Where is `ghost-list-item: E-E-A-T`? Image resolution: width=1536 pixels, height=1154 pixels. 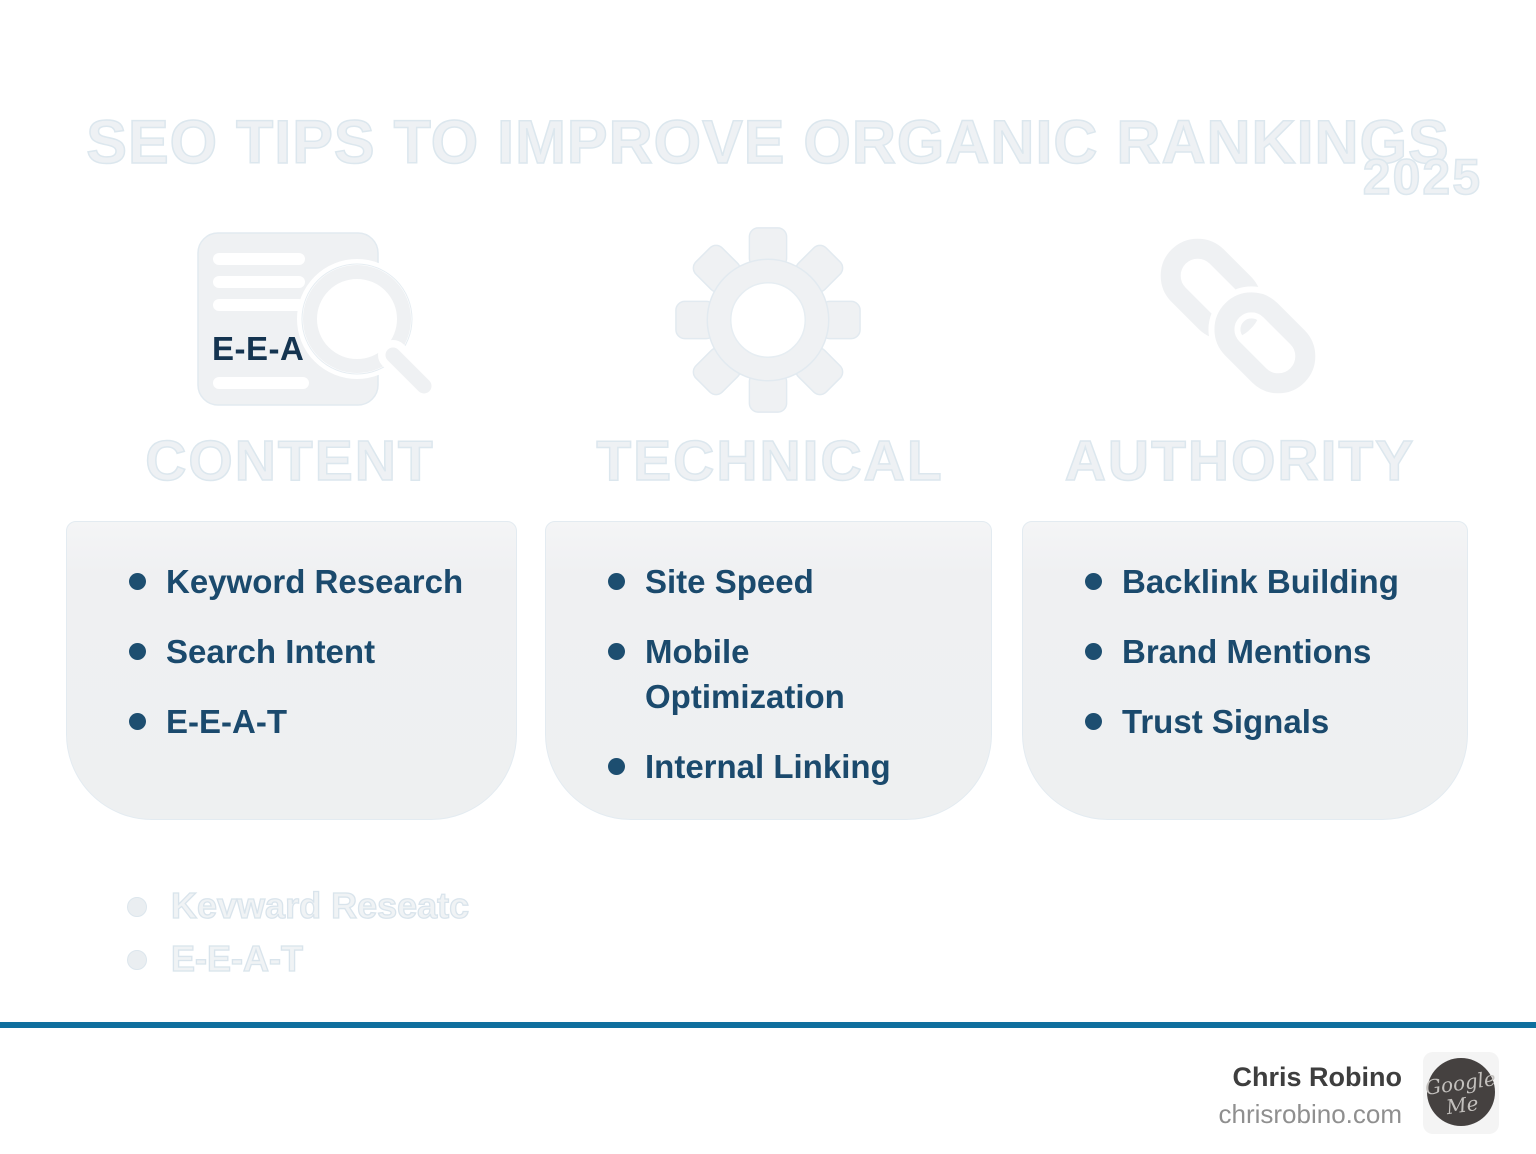 ghost-list-item: E-E-A-T is located at coordinates (298, 959).